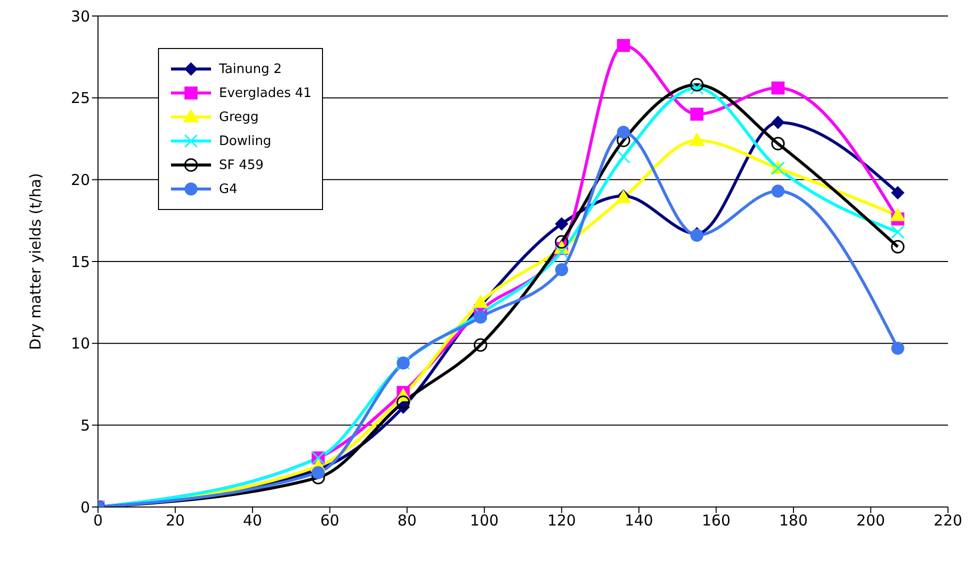 The height and width of the screenshot is (565, 976). Describe the element at coordinates (80, 98) in the screenshot. I see `y-tick-label: 25` at that location.